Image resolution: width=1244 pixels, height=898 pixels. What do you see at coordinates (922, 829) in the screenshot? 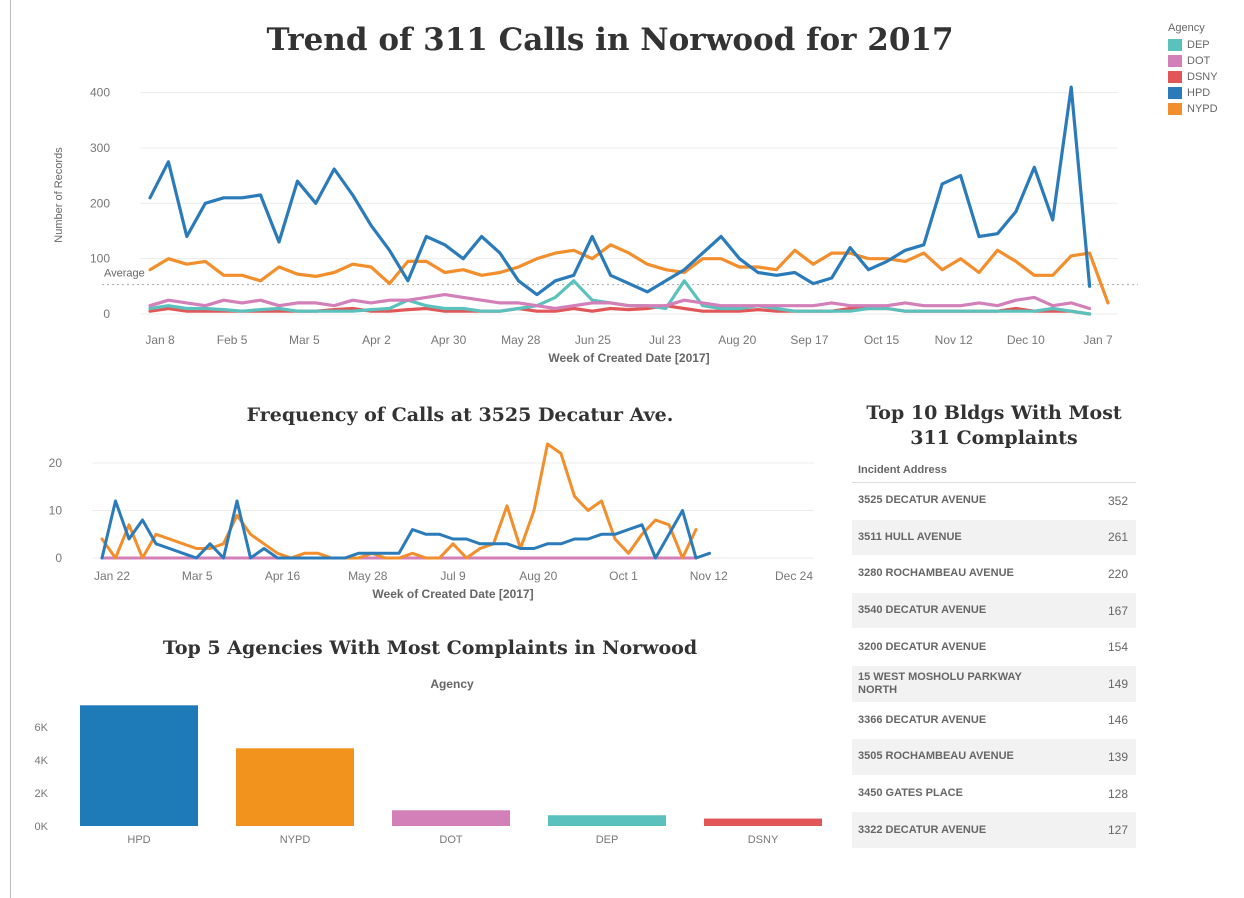
I see `incident-address: 3322 DECATUR AVENUE` at bounding box center [922, 829].